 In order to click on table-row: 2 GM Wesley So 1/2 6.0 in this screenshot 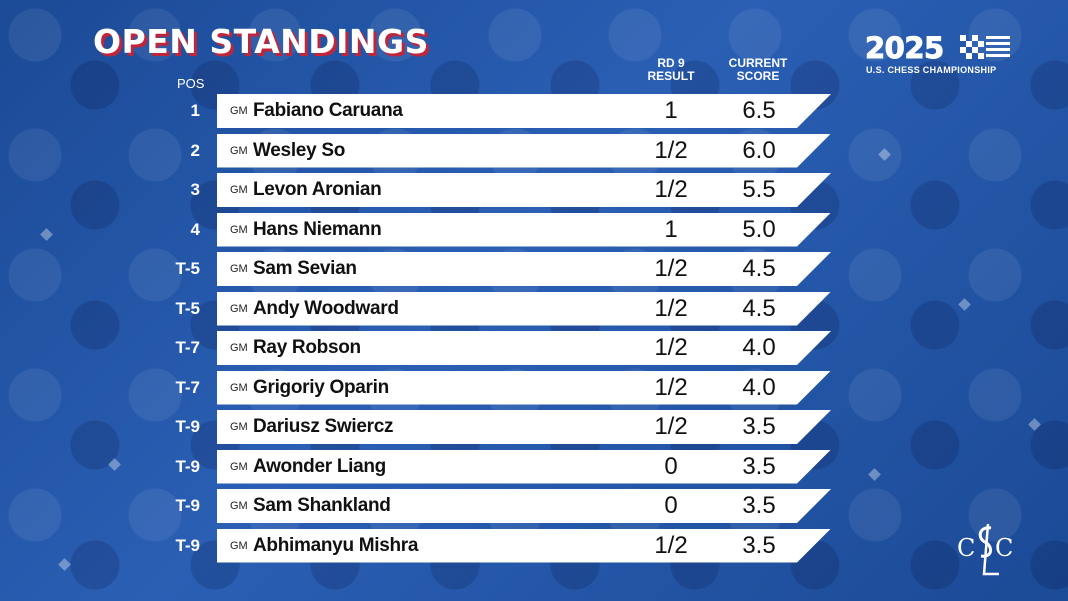, I will do `click(534, 151)`.